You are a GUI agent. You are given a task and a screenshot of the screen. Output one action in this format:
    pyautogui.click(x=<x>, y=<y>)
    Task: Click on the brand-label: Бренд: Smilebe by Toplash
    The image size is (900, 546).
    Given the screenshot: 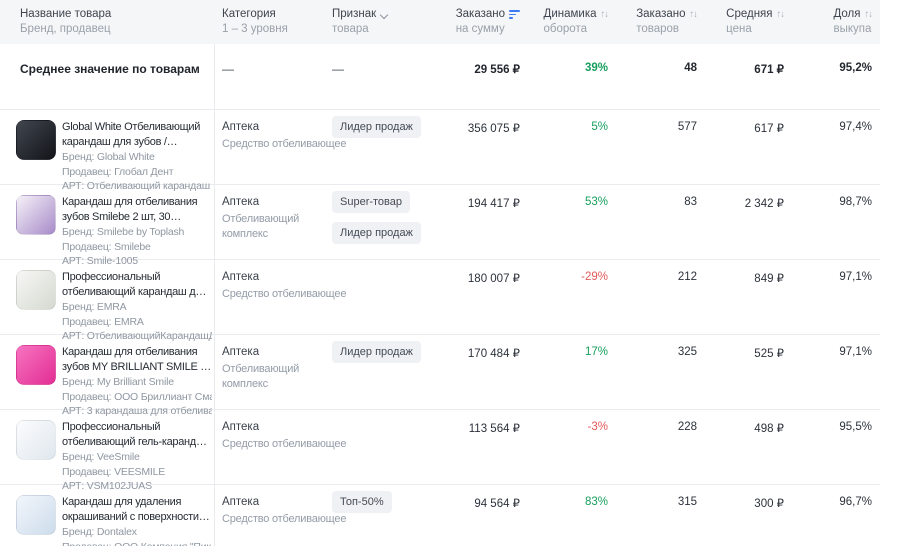 What is the action you would take?
    pyautogui.click(x=123, y=232)
    